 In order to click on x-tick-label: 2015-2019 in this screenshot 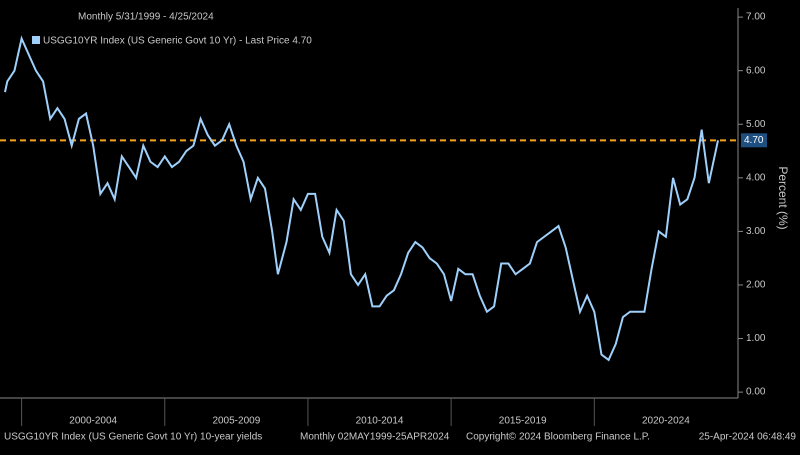, I will do `click(523, 421)`.